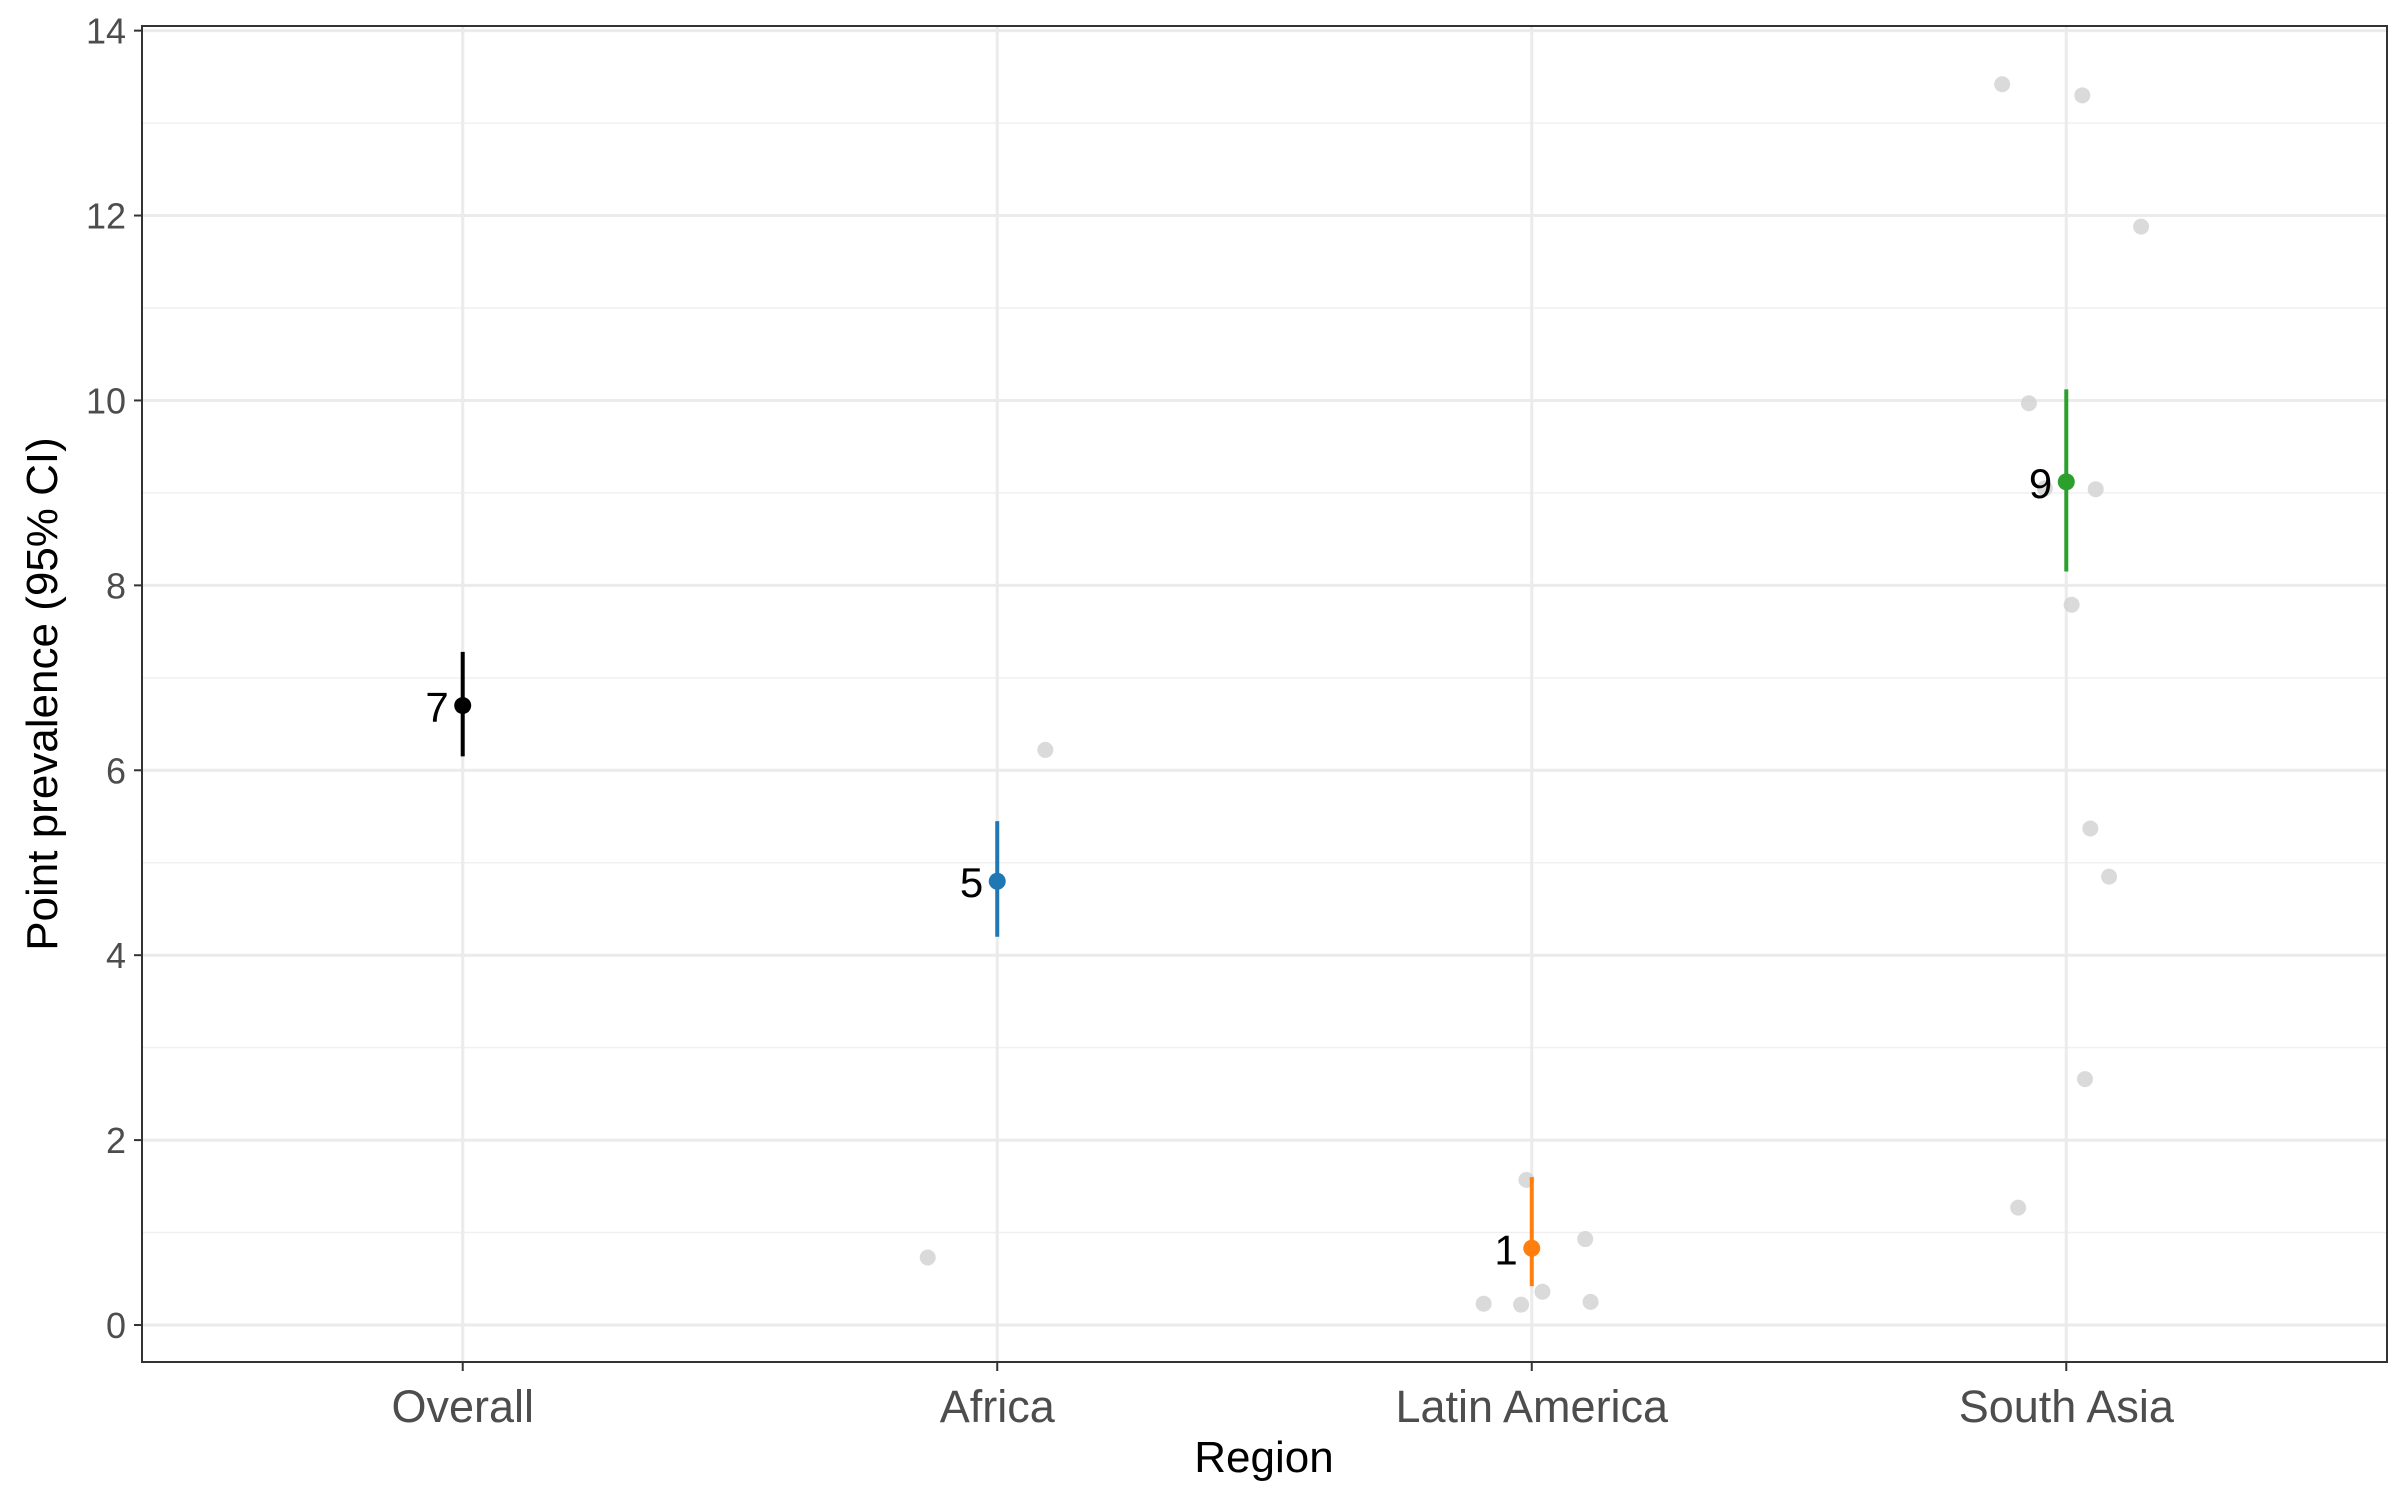  What do you see at coordinates (116, 955) in the screenshot?
I see `y-tick-label: 4` at bounding box center [116, 955].